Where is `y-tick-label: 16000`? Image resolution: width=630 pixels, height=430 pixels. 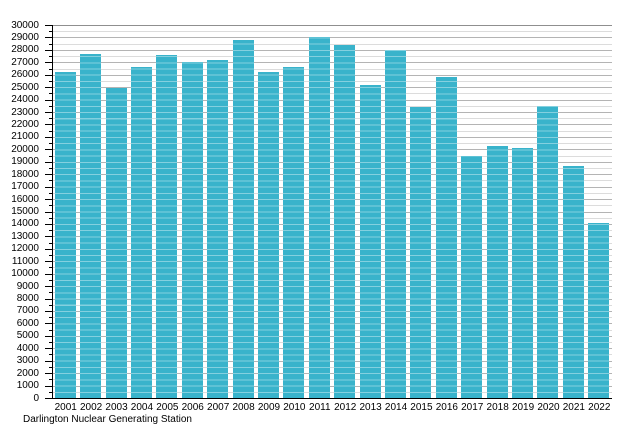
y-tick-label: 16000 is located at coordinates (25, 199).